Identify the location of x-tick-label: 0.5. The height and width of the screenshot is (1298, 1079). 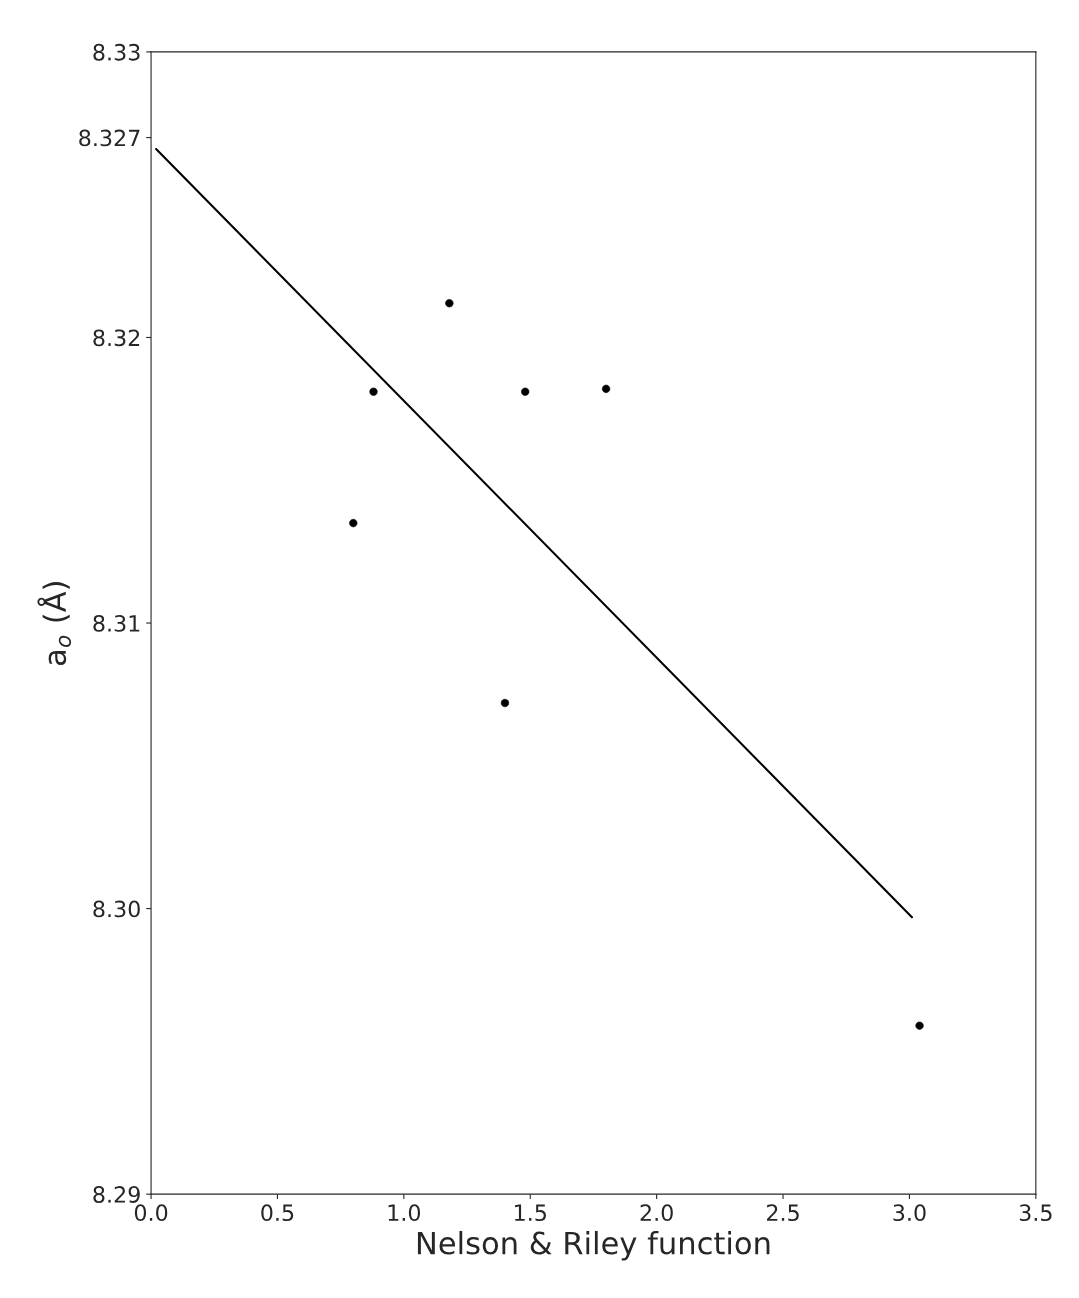
(277, 1213).